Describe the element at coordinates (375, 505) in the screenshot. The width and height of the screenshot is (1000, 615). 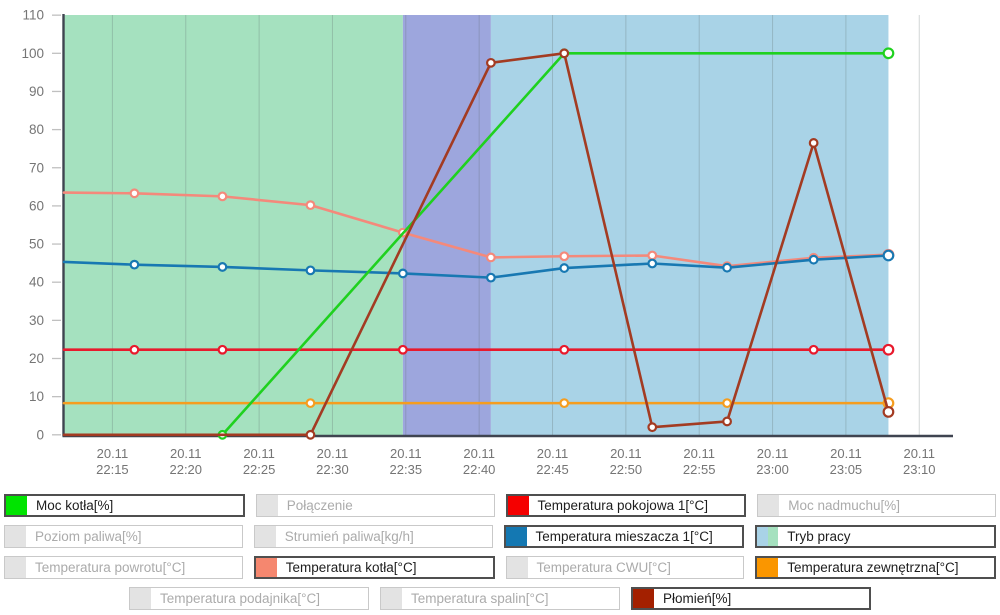
I see `legend-item-polaczenie: Połączenie` at that location.